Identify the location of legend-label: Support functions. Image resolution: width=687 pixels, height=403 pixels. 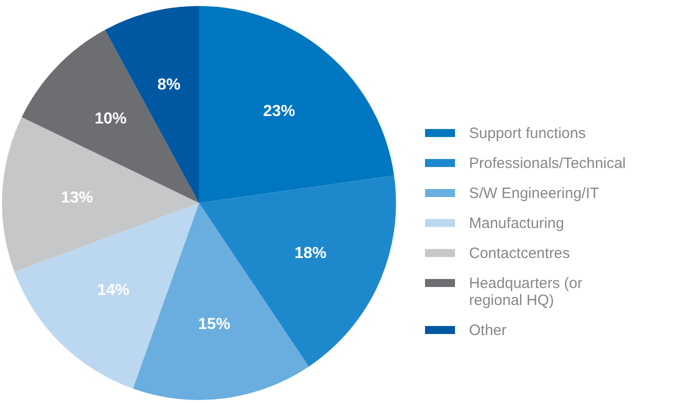
(527, 133).